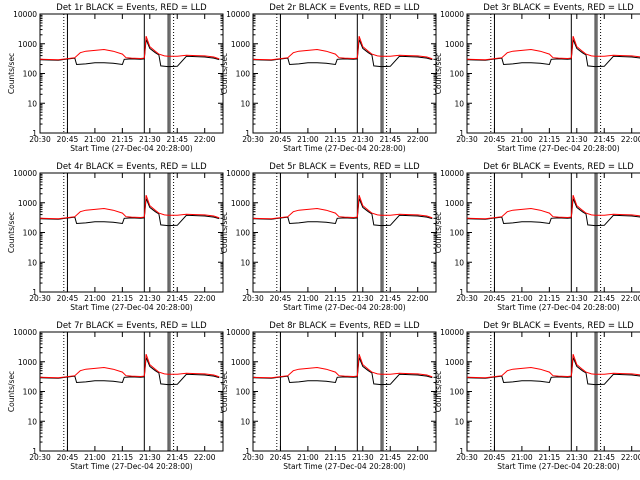  I want to click on panel-title: Det 4r BLACK = Events, RED = LLD, so click(131, 167).